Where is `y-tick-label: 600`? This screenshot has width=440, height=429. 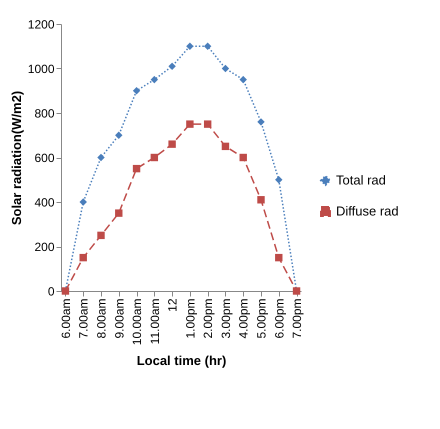 y-tick-label: 600 is located at coordinates (44, 158).